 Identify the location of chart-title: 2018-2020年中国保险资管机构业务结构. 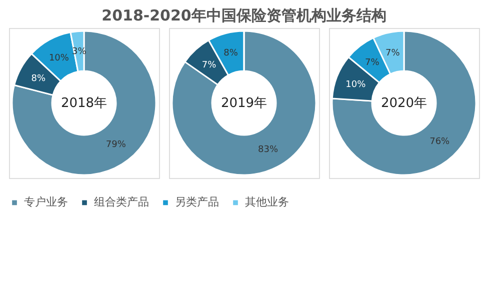
(244, 15).